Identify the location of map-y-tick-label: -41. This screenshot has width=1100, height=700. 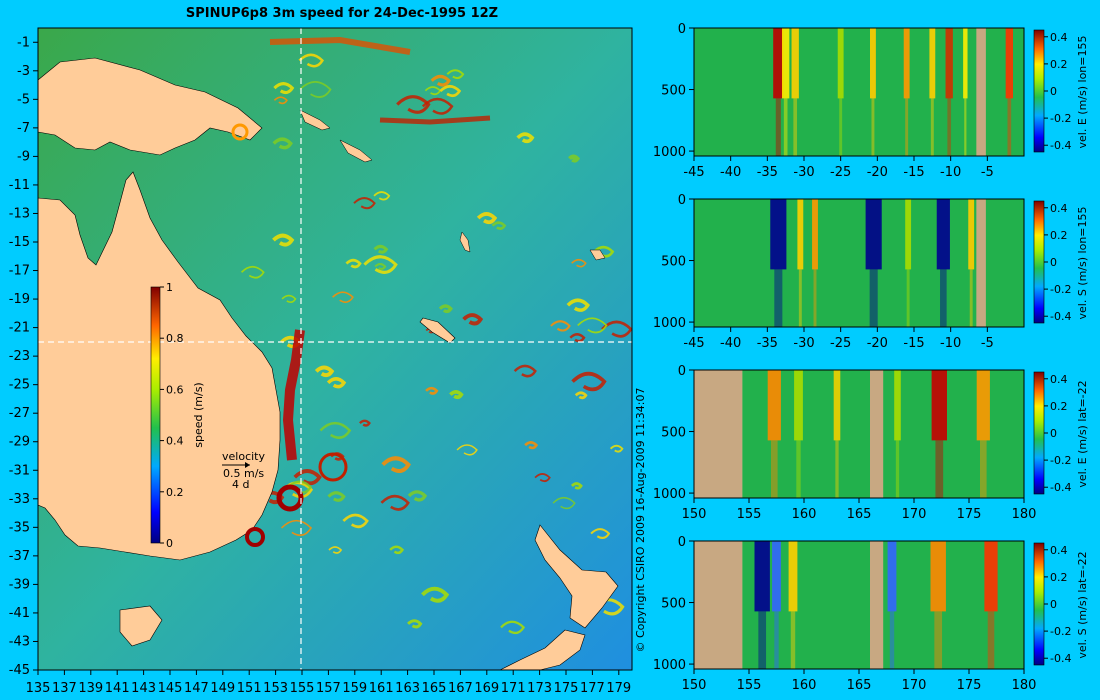
(19, 613).